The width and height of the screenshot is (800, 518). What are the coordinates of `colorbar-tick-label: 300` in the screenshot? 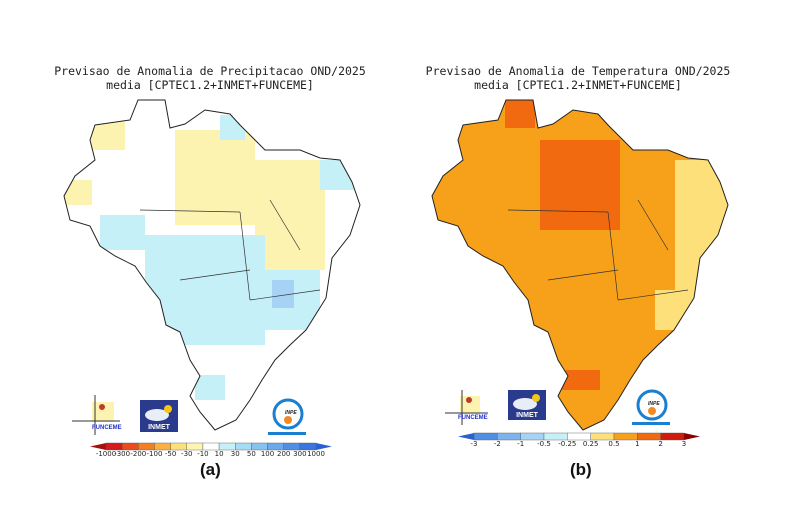 It's located at (299, 454).